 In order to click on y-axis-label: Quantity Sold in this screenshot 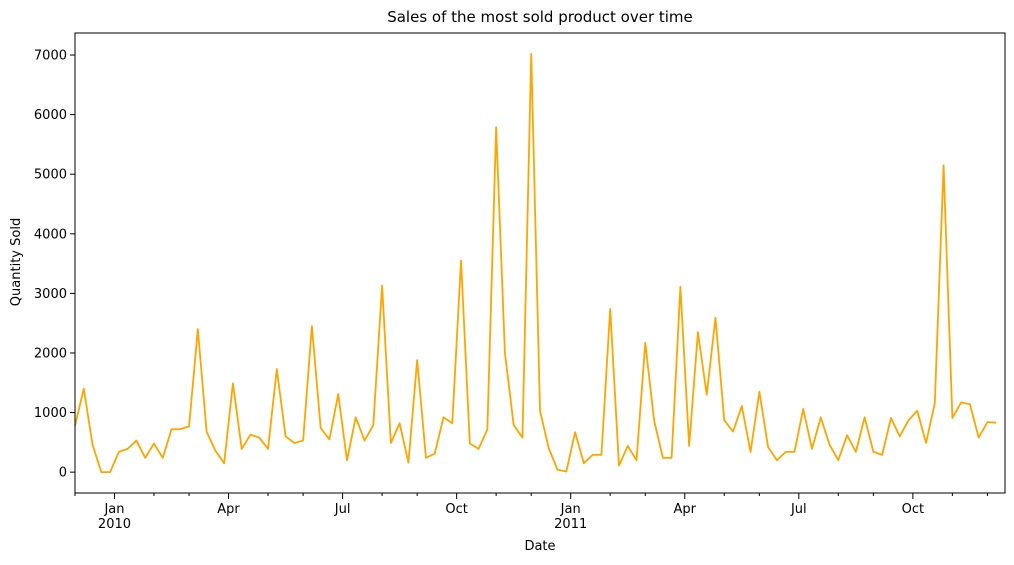, I will do `click(16, 262)`.